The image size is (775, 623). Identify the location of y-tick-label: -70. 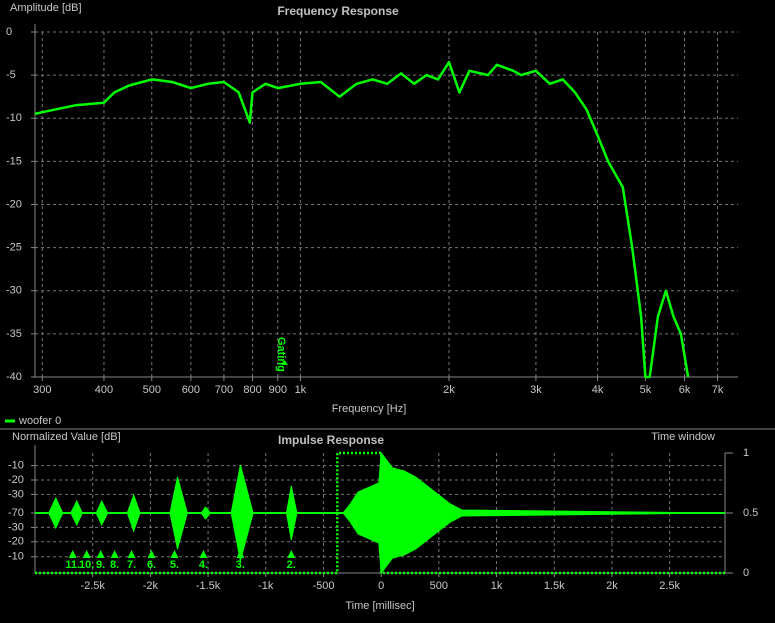
(16, 513).